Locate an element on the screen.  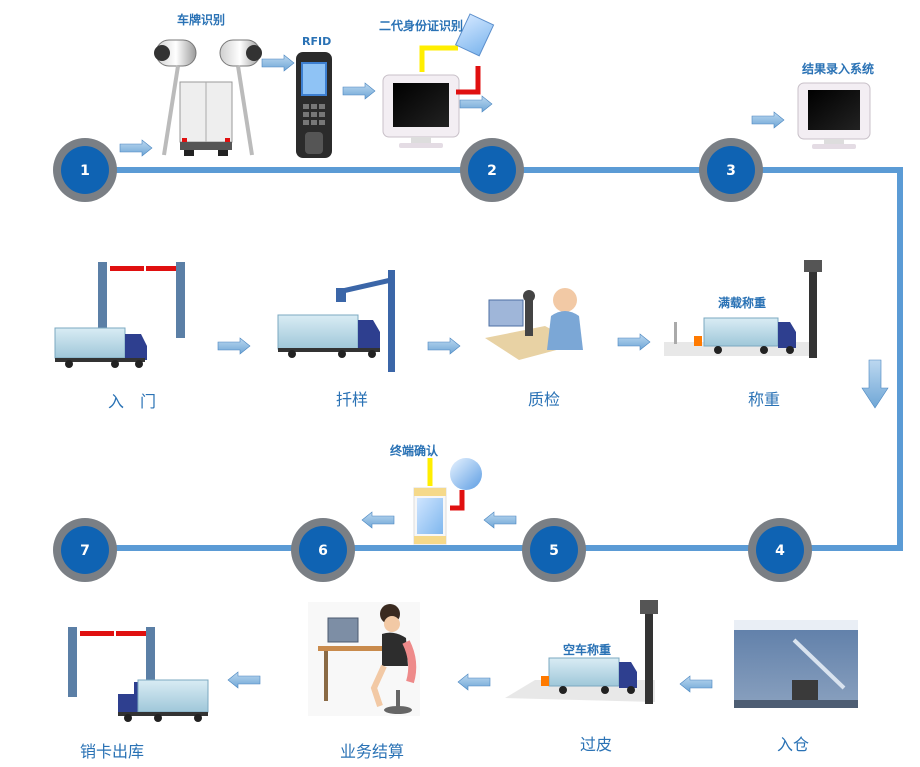
process-node-3: 3 is located at coordinates (731, 170).